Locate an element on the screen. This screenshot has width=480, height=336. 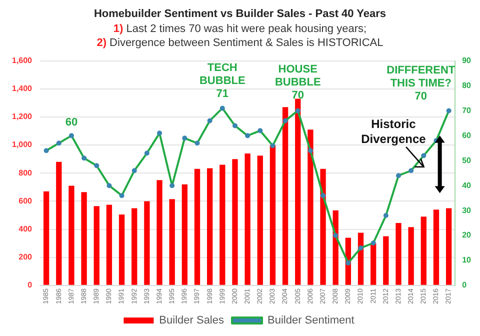
y2-tick-label: 80 is located at coordinates (467, 85).